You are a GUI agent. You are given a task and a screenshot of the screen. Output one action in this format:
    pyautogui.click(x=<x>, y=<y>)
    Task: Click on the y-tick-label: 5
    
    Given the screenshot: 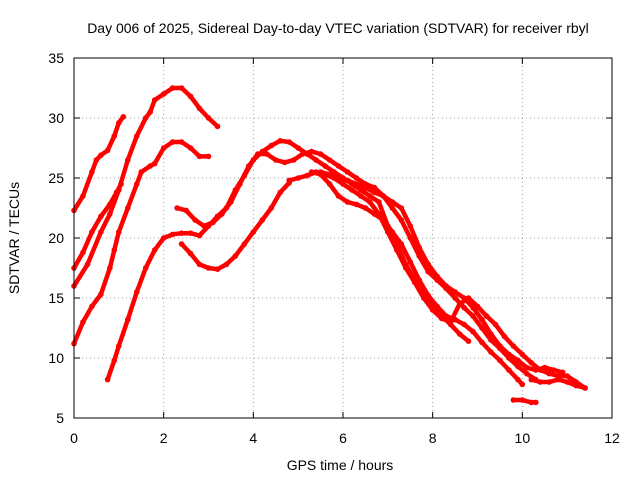 What is the action you would take?
    pyautogui.click(x=60, y=418)
    